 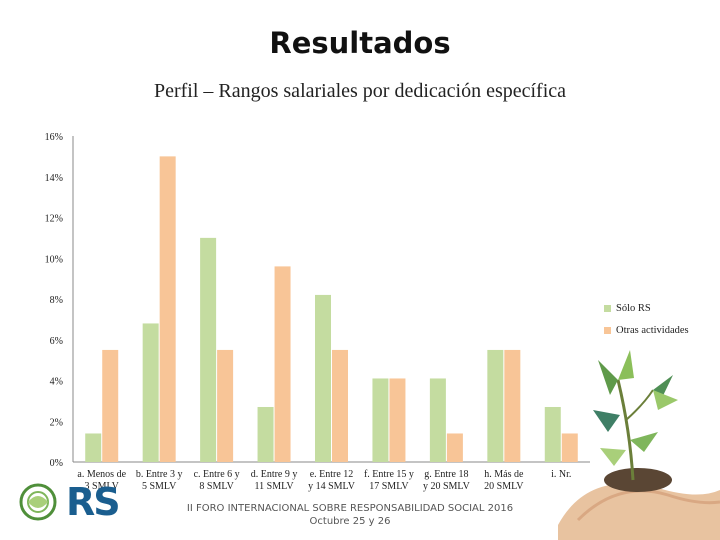 What do you see at coordinates (561, 474) in the screenshot?
I see `x-tick-label: i. Nr.` at bounding box center [561, 474].